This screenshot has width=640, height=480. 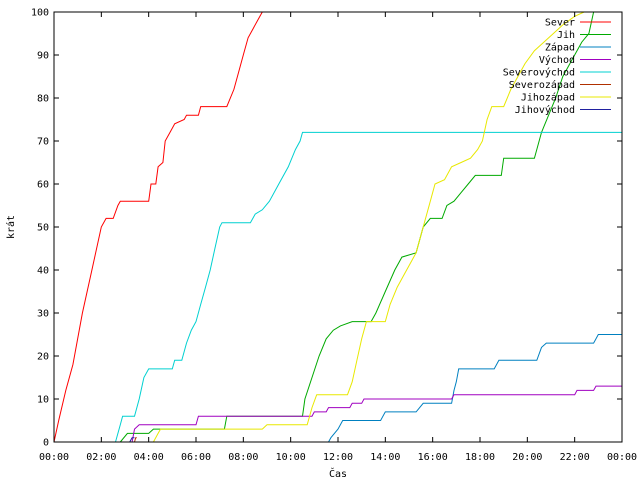 I want to click on legend-label: Západ, so click(x=560, y=48).